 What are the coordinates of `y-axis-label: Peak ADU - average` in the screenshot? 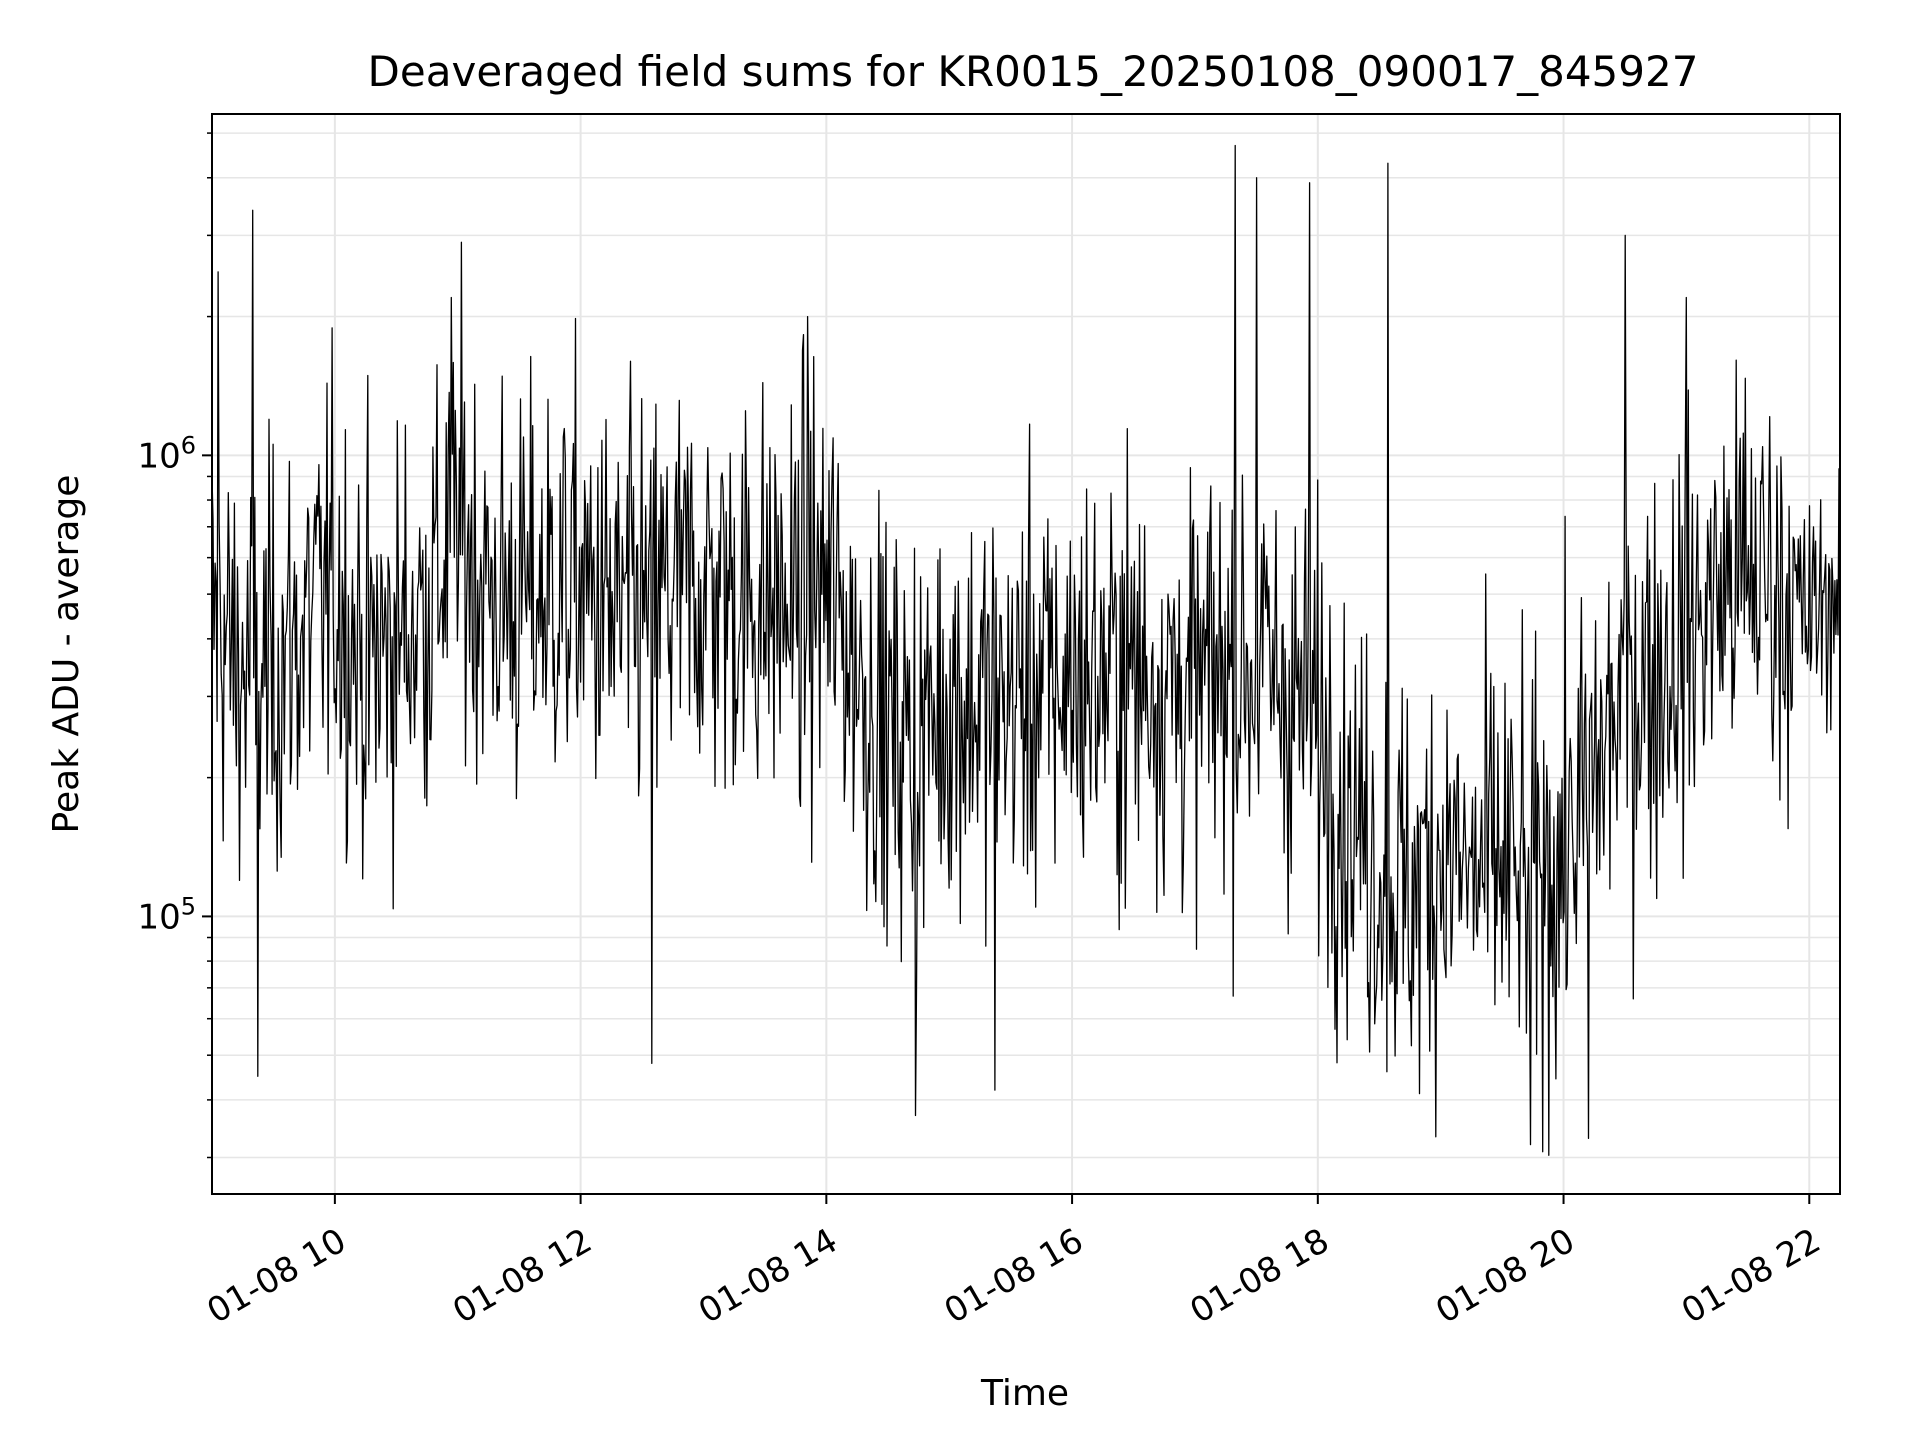 It's located at (66, 654).